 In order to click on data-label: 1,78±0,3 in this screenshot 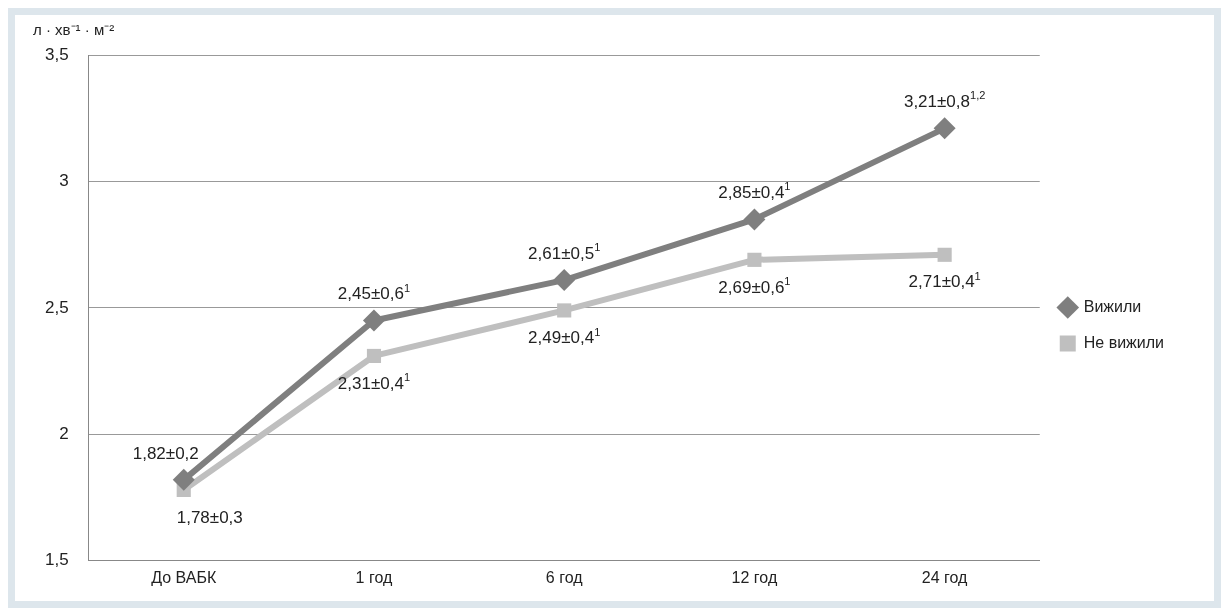, I will do `click(209, 517)`.